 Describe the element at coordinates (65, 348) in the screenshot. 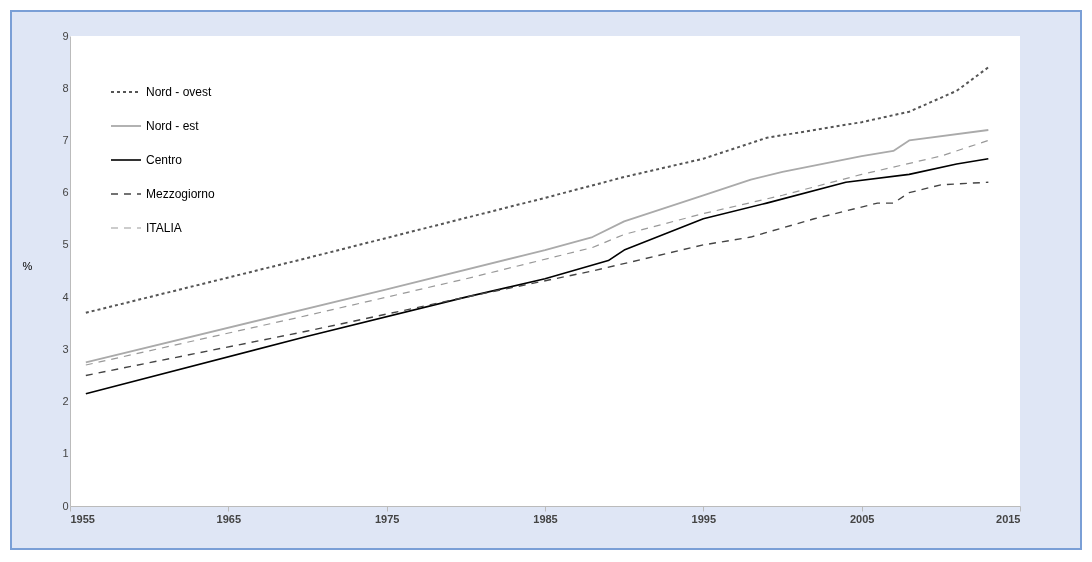

I see `y-tick-label: 3` at that location.